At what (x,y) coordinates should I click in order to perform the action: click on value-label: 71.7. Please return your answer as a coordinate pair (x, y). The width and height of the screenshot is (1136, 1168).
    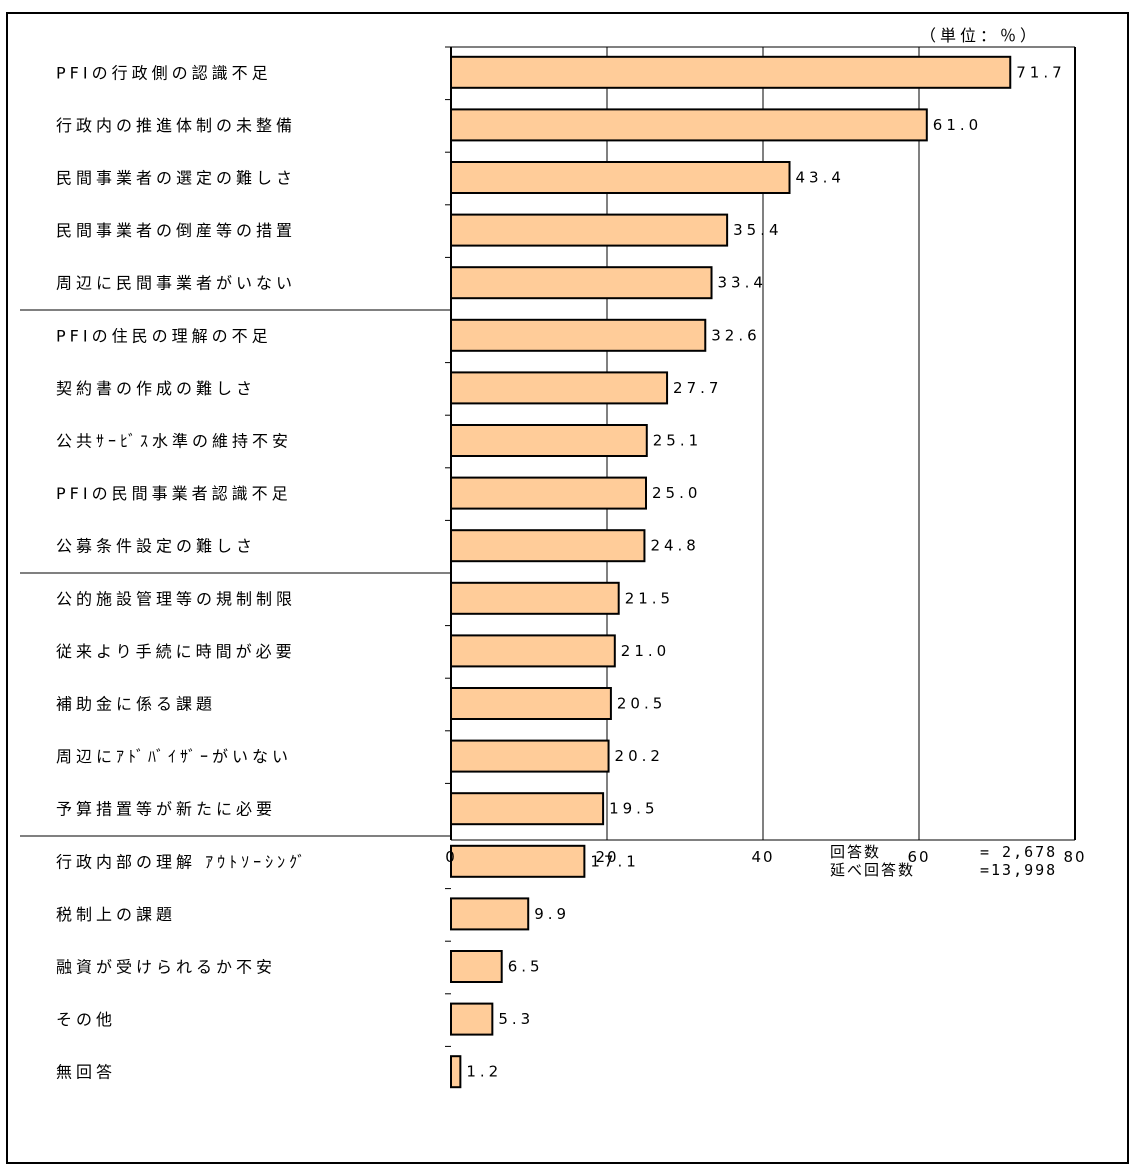
    Looking at the image, I should click on (1040, 72).